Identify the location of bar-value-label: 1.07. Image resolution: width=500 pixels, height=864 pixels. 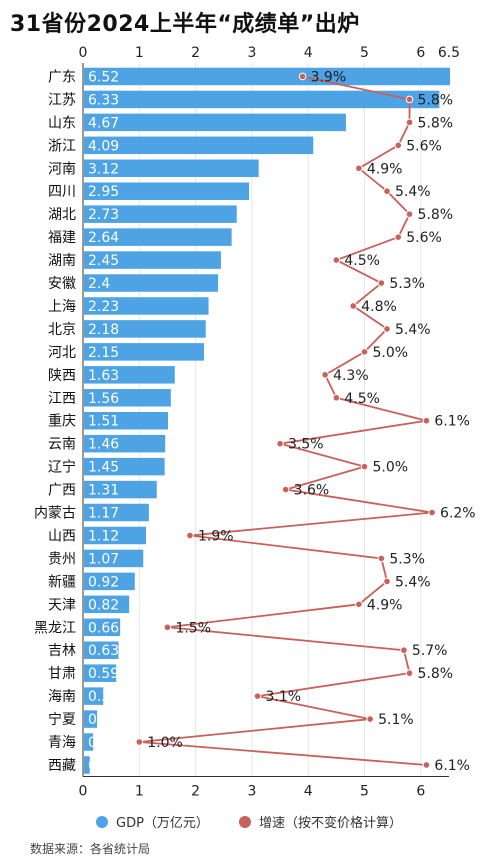
(103, 559).